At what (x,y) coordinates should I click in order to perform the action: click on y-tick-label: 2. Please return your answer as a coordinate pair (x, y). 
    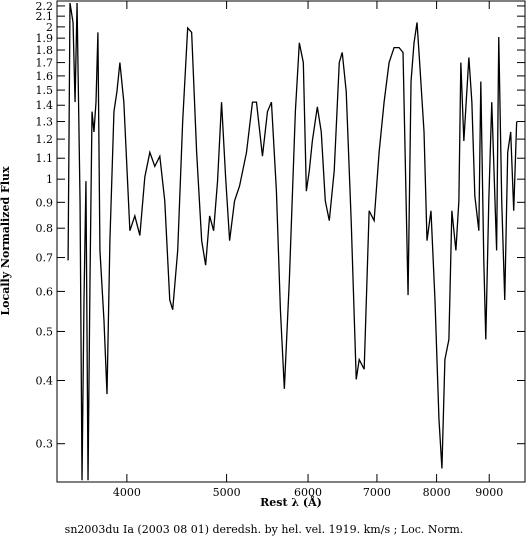
    Looking at the image, I should click on (49, 27).